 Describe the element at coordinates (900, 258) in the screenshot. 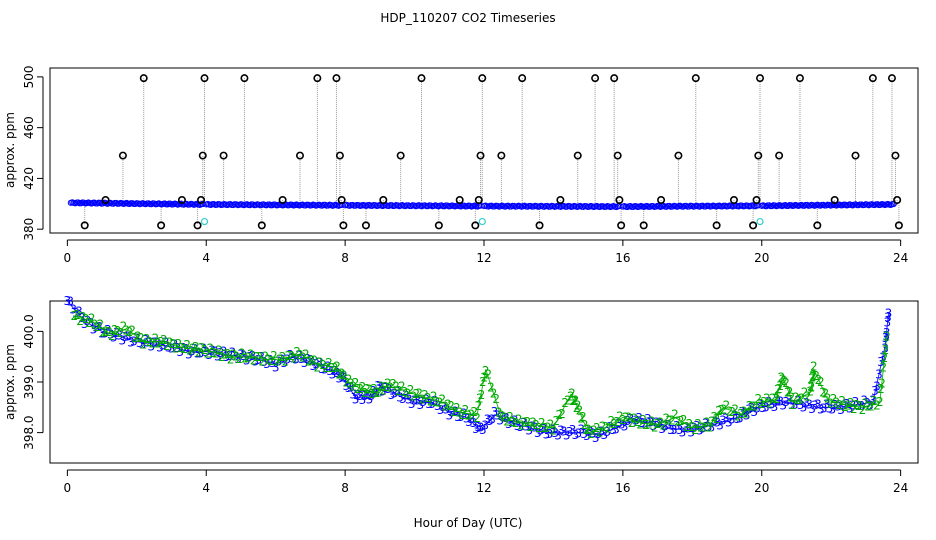

I see `top-x-tick-label: 24` at that location.